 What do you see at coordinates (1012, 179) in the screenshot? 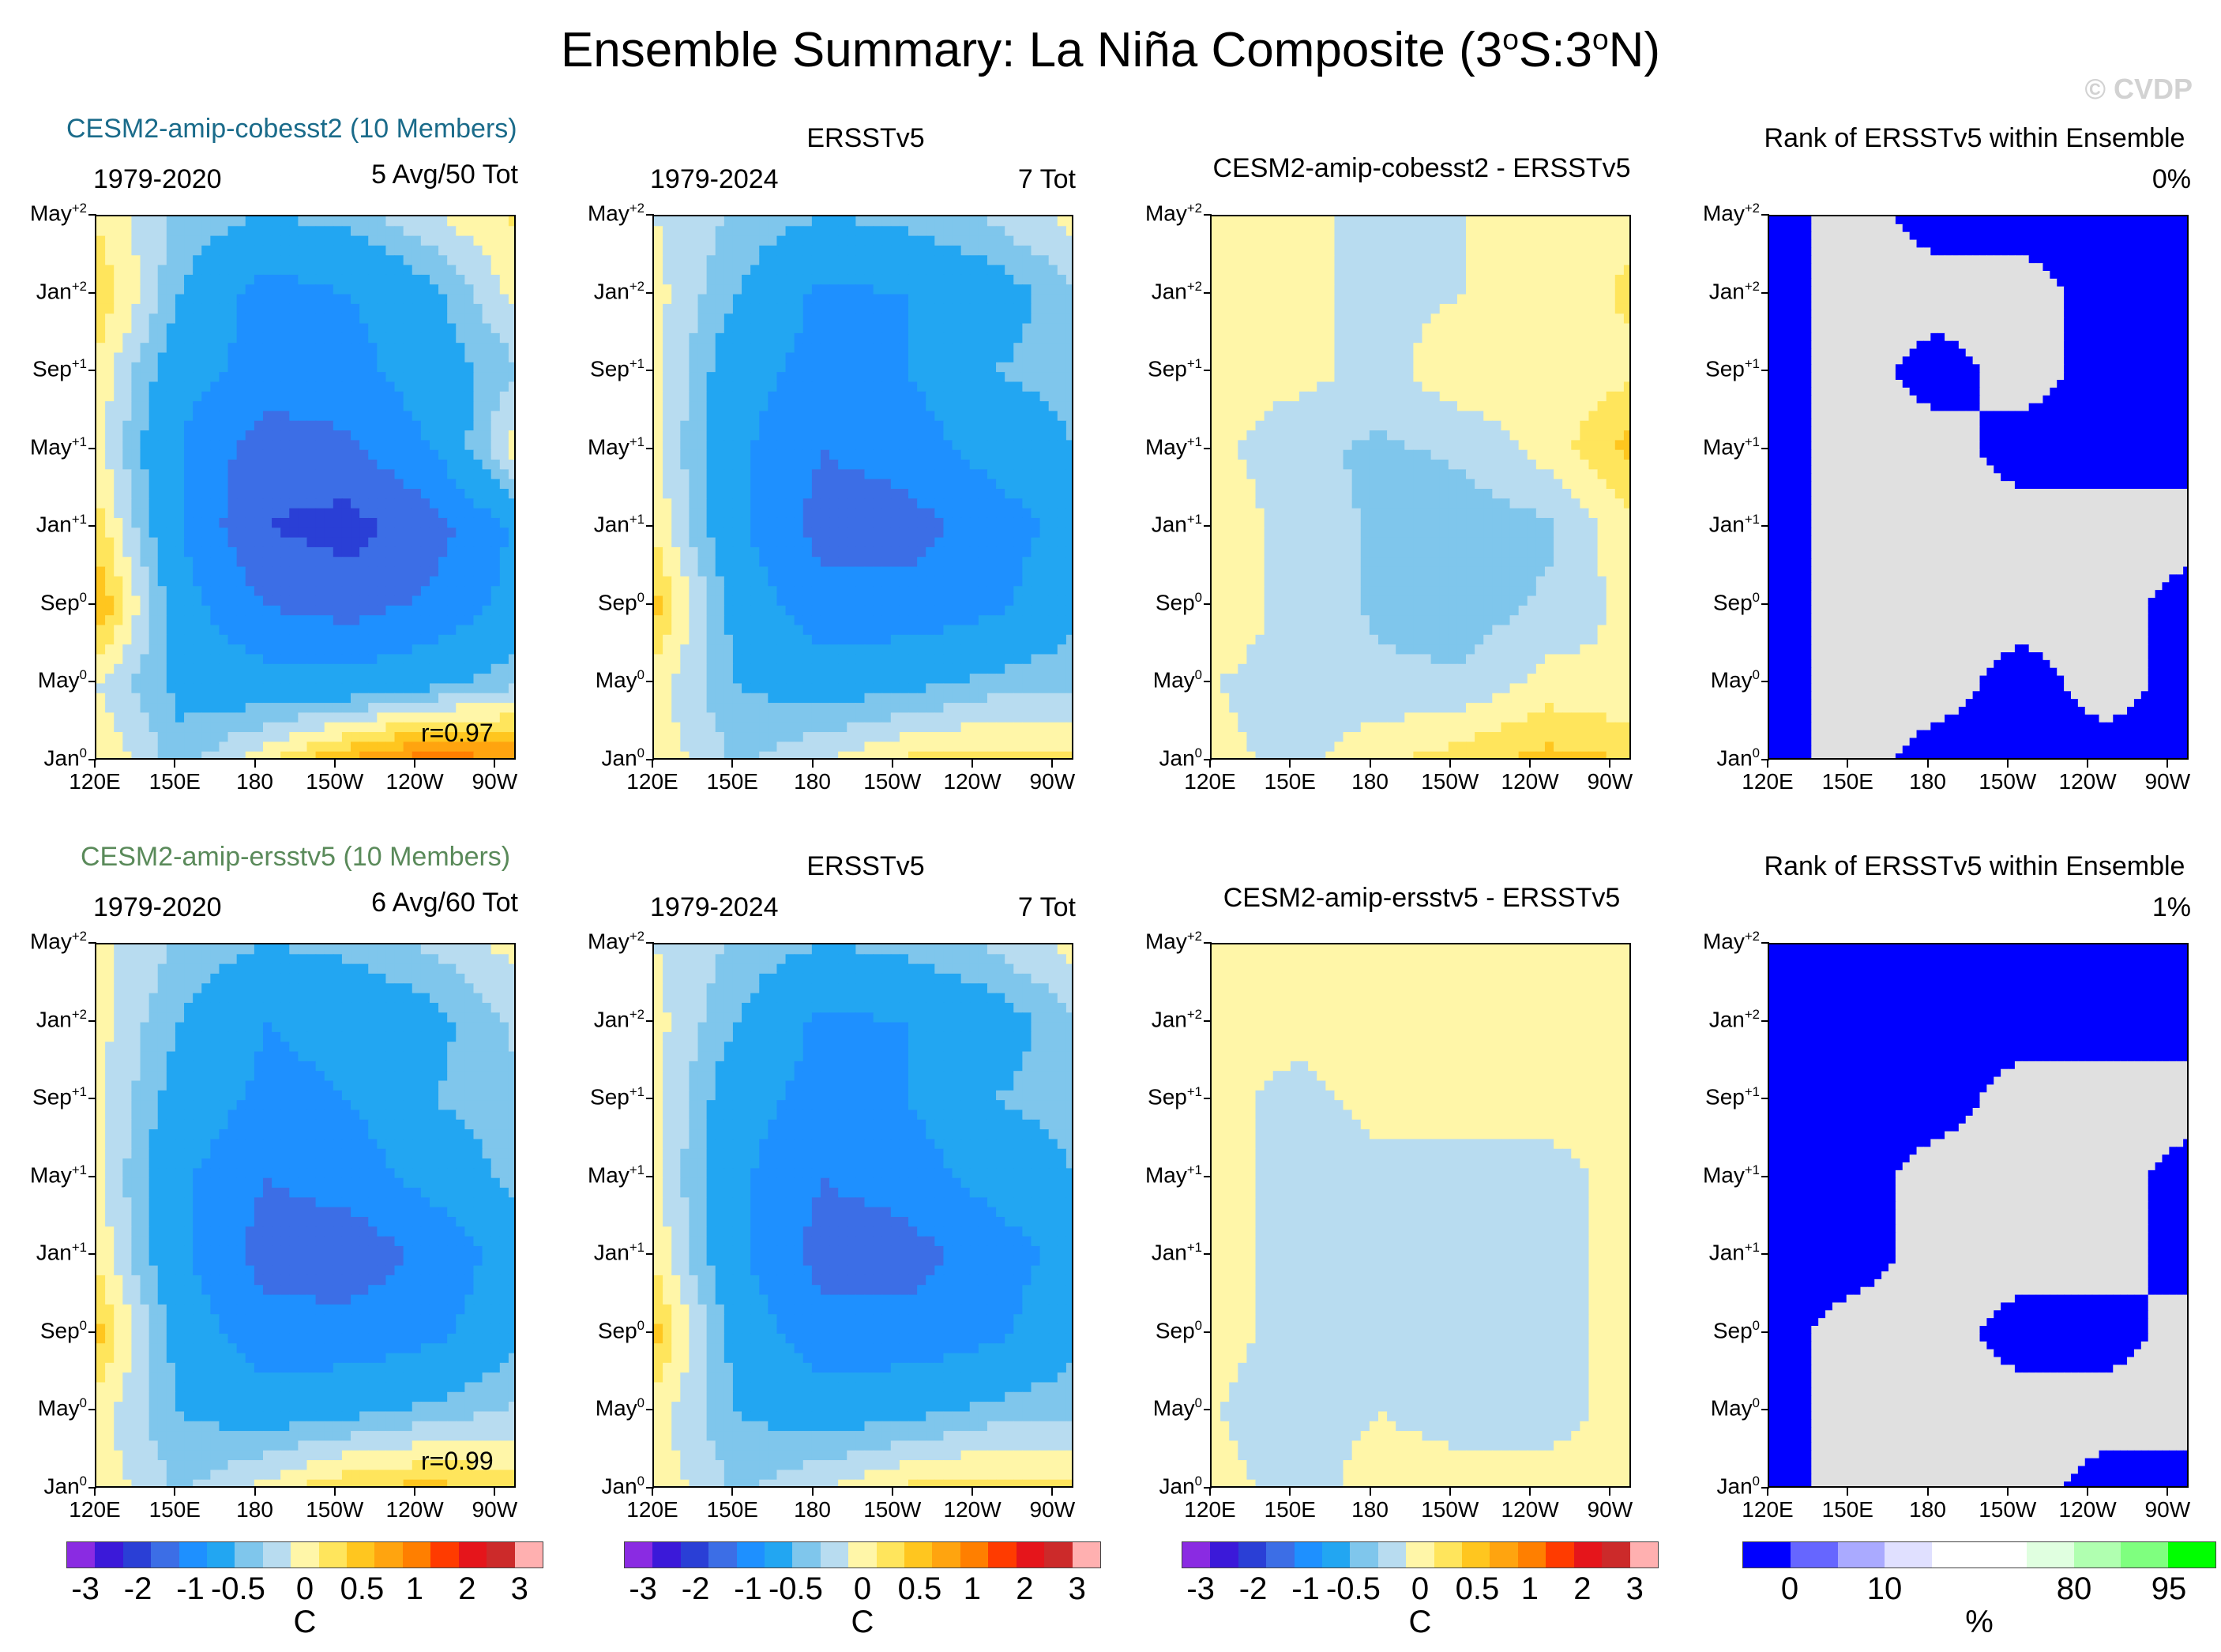
I see `p2-count: 7 Tot` at bounding box center [1012, 179].